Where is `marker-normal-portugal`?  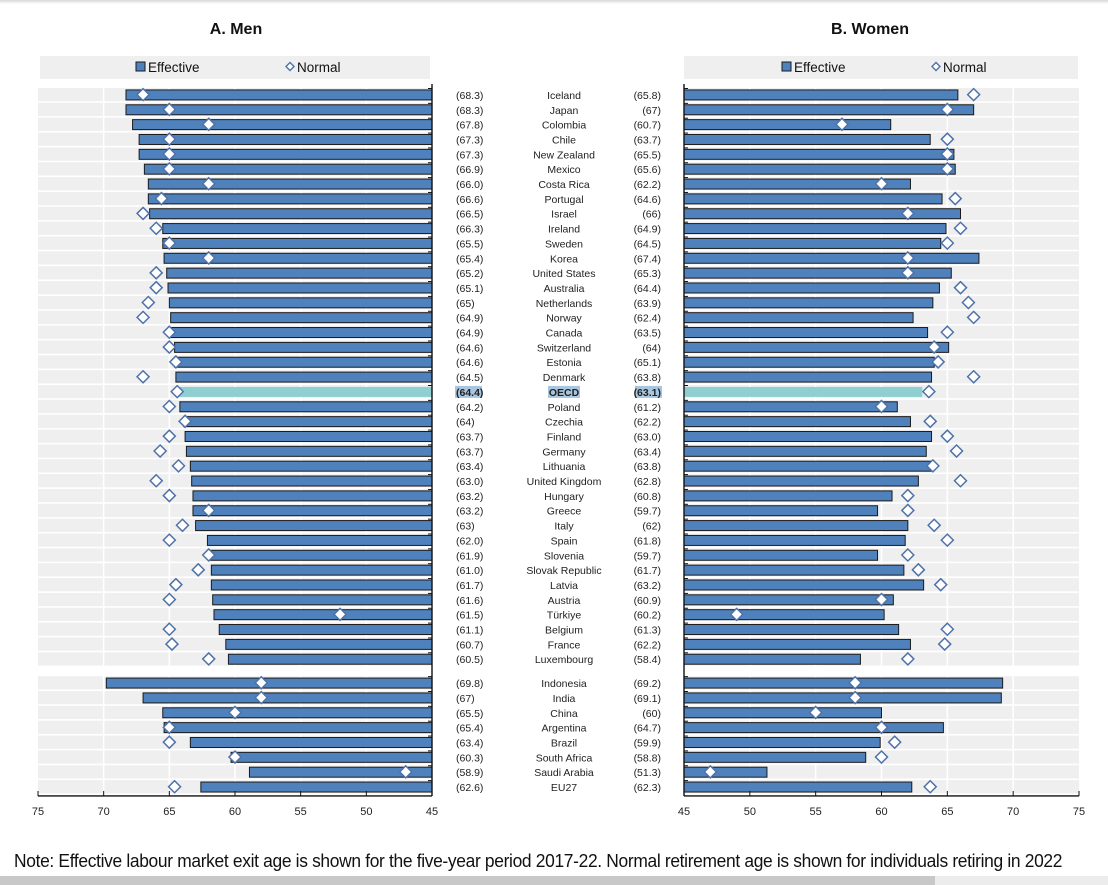
marker-normal-portugal is located at coordinates (955, 198).